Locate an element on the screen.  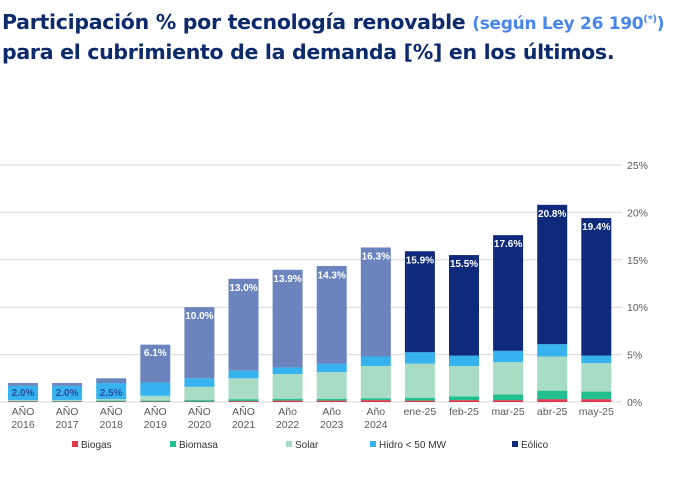
x-tick-label: 2022 is located at coordinates (288, 425).